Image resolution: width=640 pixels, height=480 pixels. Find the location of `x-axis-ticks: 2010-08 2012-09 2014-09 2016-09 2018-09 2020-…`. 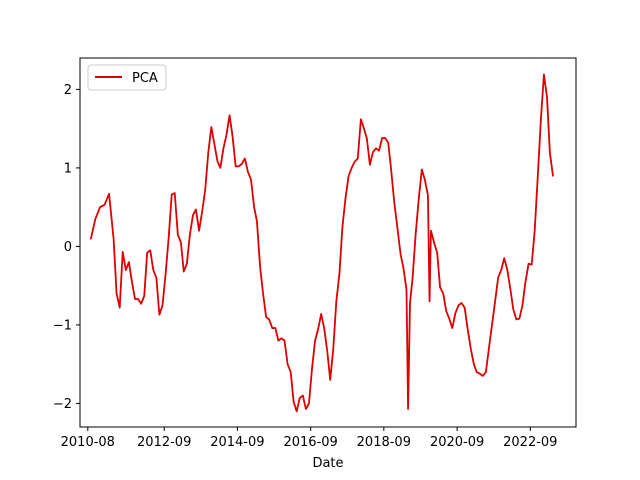

x-axis-ticks: 2010-08 2012-09 2014-09 2016-09 2018-09 2020-… is located at coordinates (309, 438).